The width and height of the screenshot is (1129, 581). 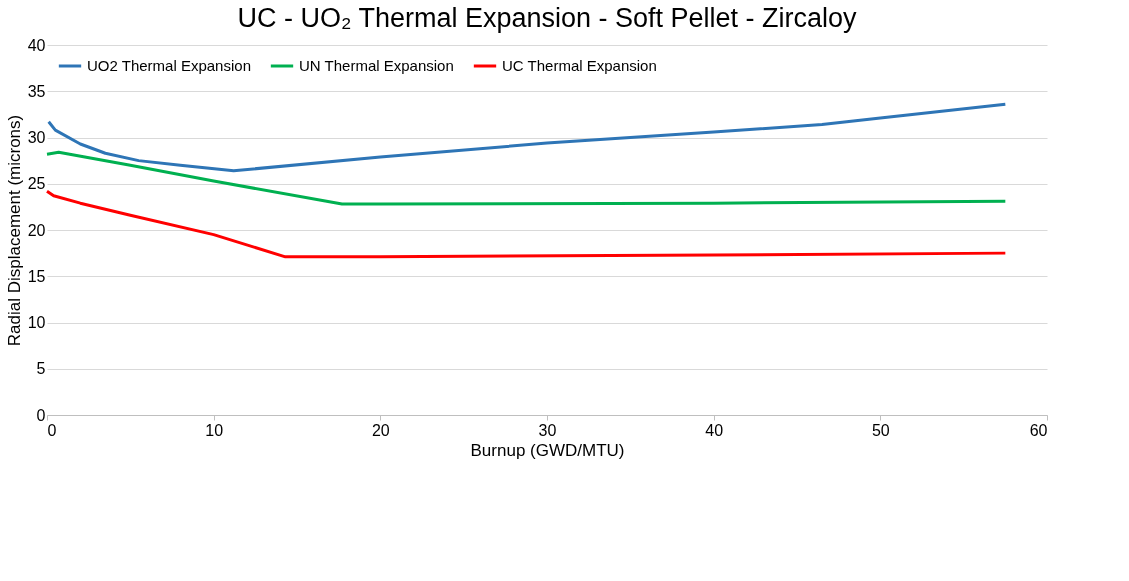 What do you see at coordinates (52, 430) in the screenshot?
I see `x-tick-label: 0` at bounding box center [52, 430].